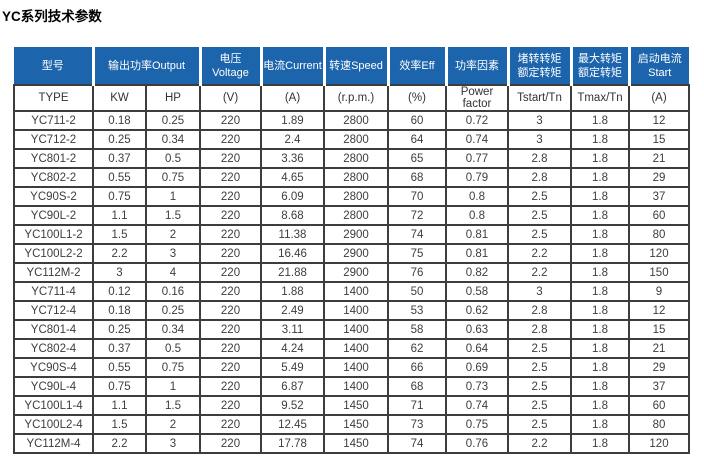  I want to click on cell-type: YC112M-2, so click(53, 272).